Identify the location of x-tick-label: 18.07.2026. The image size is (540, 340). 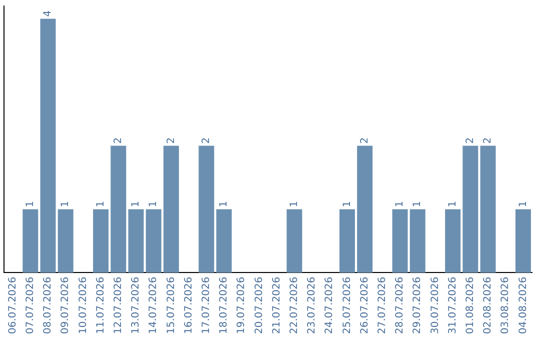
(224, 305).